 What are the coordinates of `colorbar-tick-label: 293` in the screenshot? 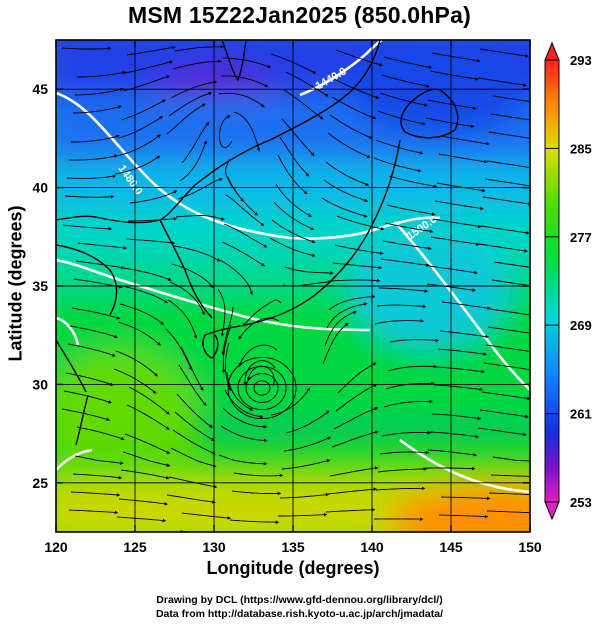 It's located at (581, 60).